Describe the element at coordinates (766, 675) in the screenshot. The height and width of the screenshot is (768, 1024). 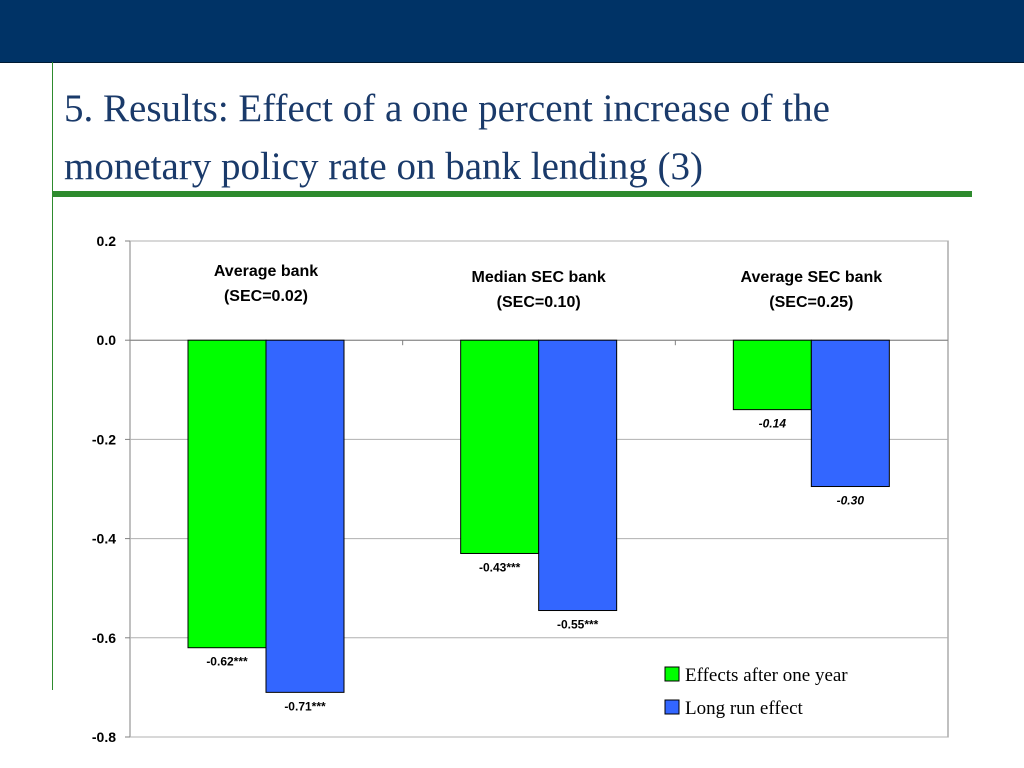
I see `legend-label: Effects after one year` at that location.